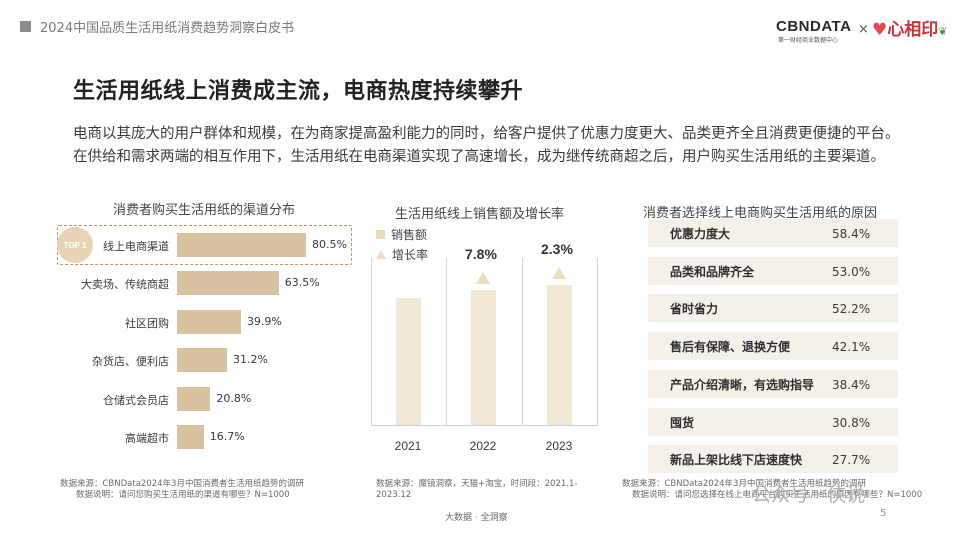  What do you see at coordinates (730, 347) in the screenshot?
I see `reason-label: 售后有保障、退换方便` at bounding box center [730, 347].